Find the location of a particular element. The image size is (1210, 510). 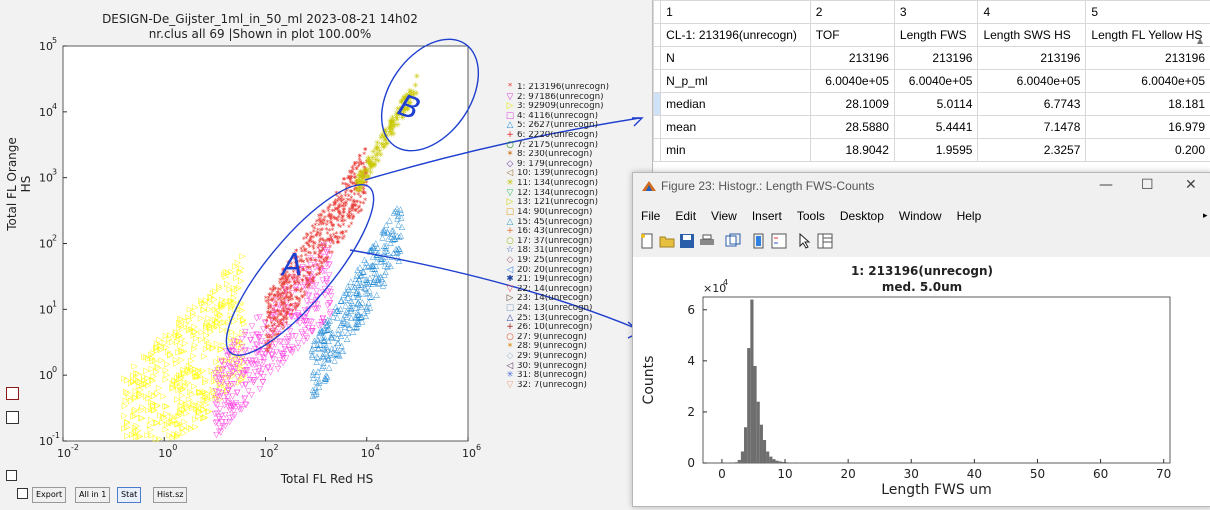

table-cell: Length SWS HS is located at coordinates (1032, 35).